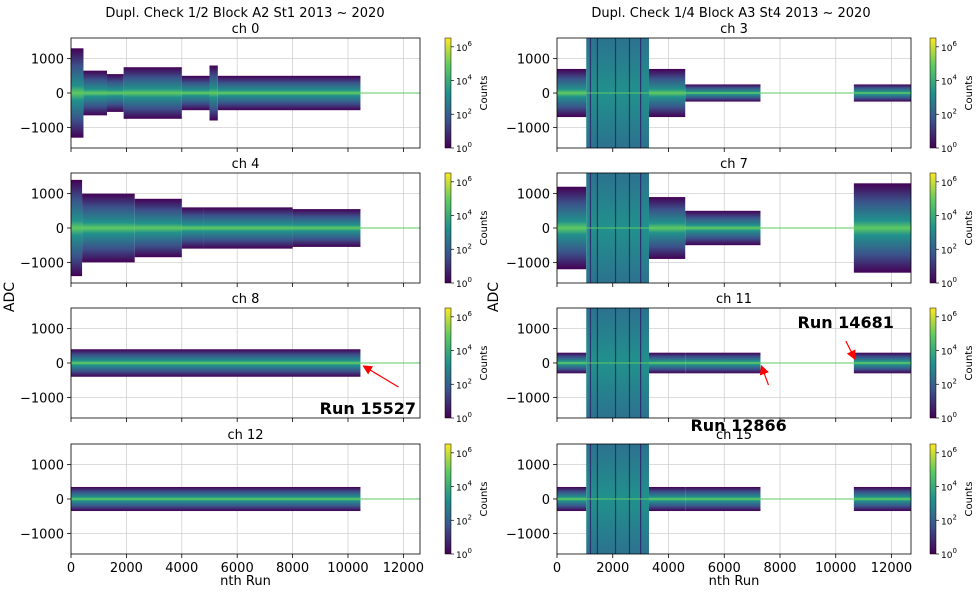 The width and height of the screenshot is (978, 592). I want to click on panel-title: ch 0, so click(246, 29).